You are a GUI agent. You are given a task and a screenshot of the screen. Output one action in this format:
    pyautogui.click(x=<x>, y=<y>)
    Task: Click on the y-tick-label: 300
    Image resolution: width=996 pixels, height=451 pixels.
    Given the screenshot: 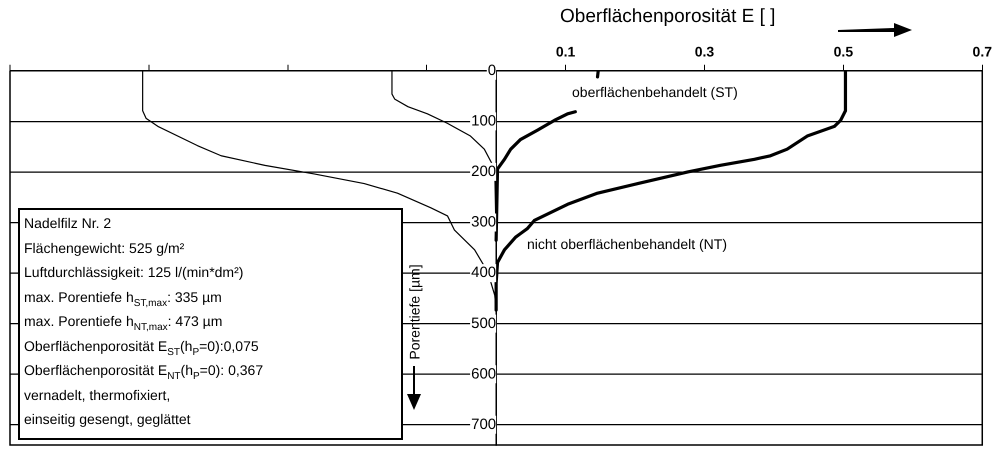 What is the action you would take?
    pyautogui.click(x=483, y=222)
    